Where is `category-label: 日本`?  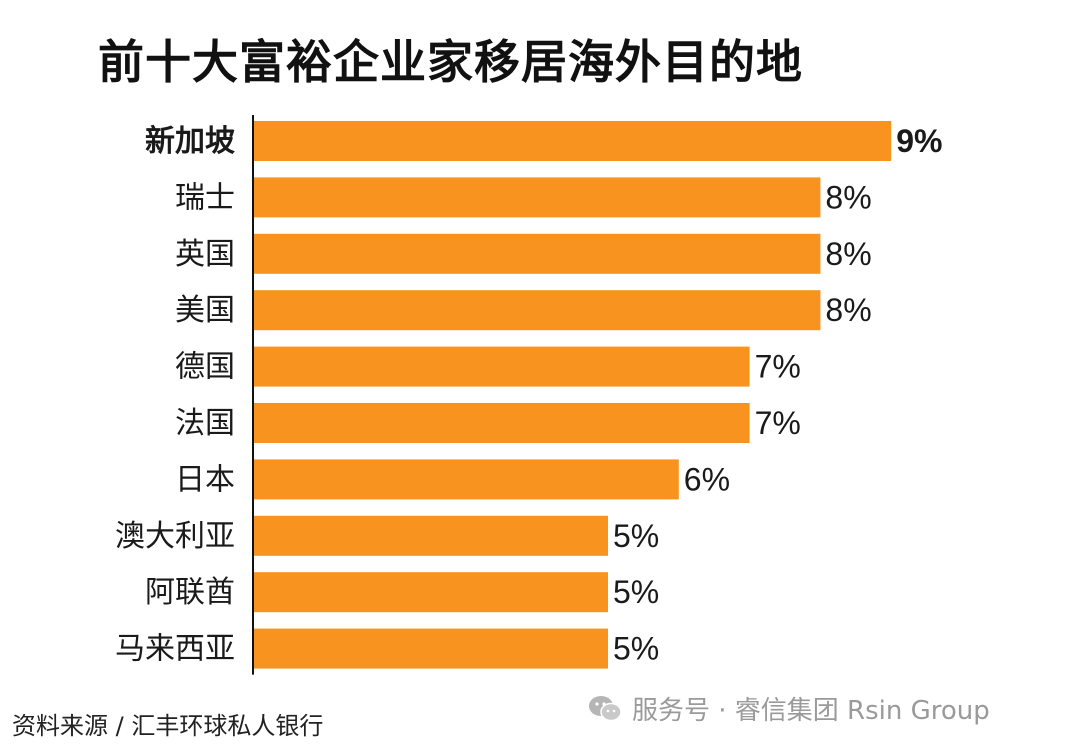 category-label: 日本 is located at coordinates (205, 479).